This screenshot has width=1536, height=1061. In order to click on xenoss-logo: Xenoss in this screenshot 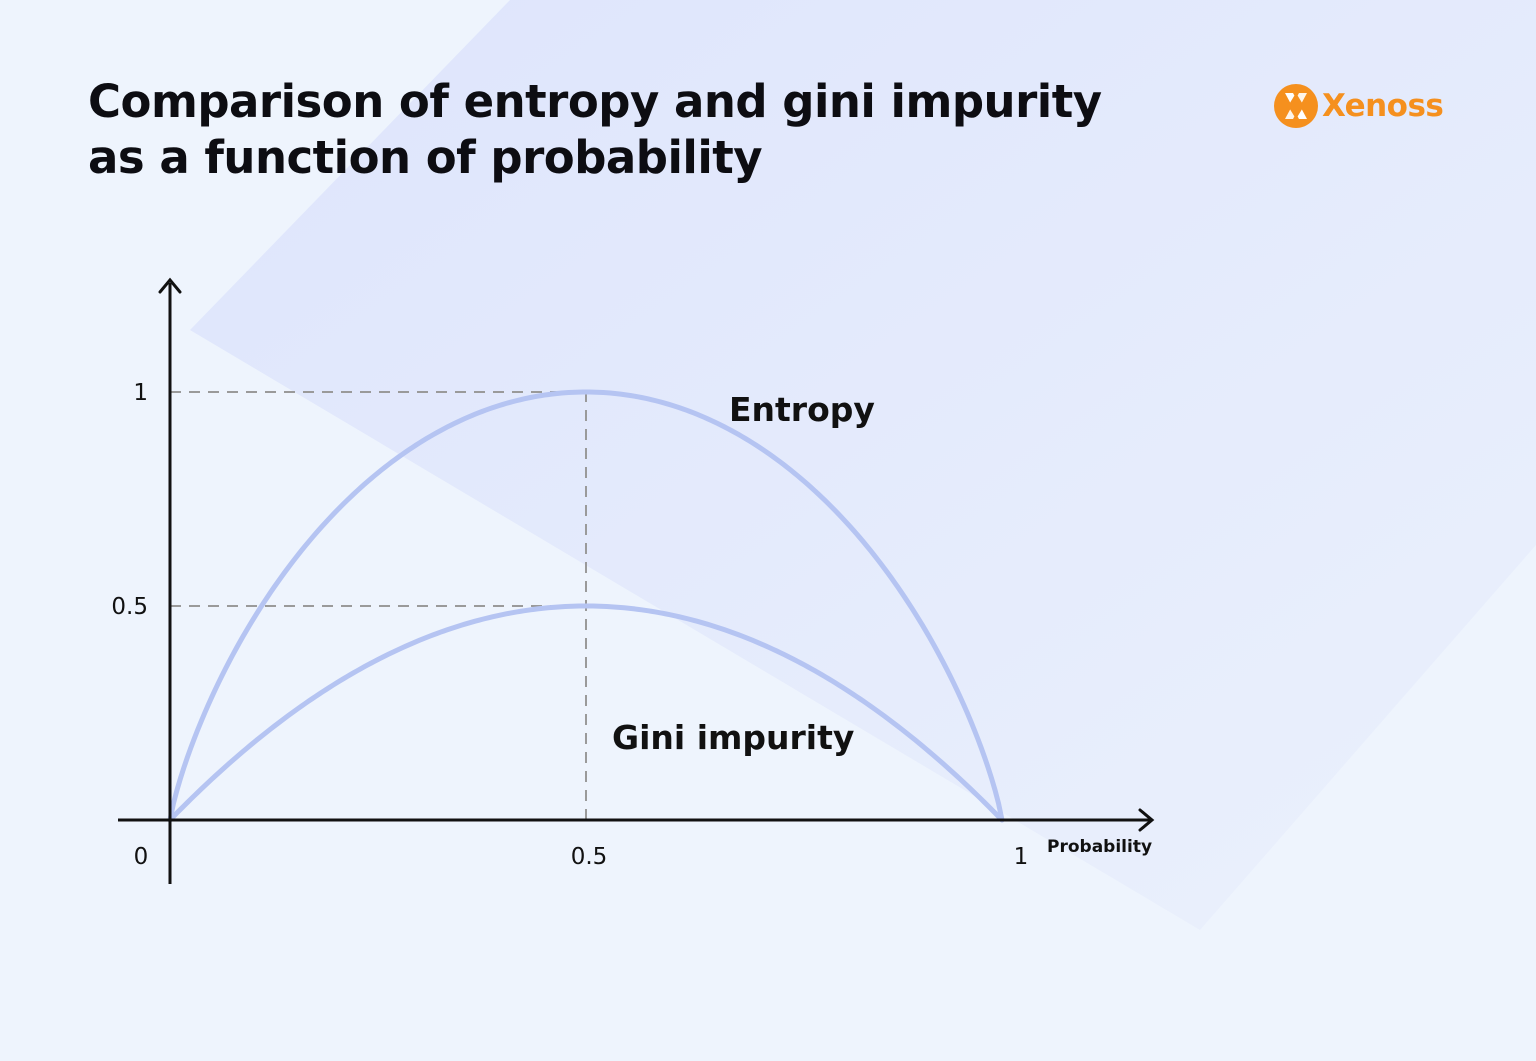, I will do `click(1358, 106)`.